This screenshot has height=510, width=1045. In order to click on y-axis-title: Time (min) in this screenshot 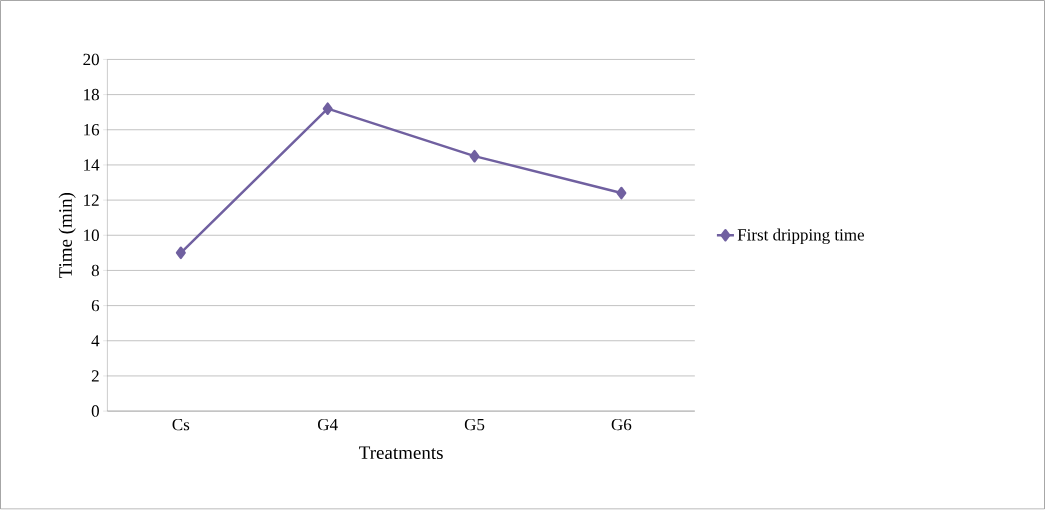, I will do `click(67, 236)`.